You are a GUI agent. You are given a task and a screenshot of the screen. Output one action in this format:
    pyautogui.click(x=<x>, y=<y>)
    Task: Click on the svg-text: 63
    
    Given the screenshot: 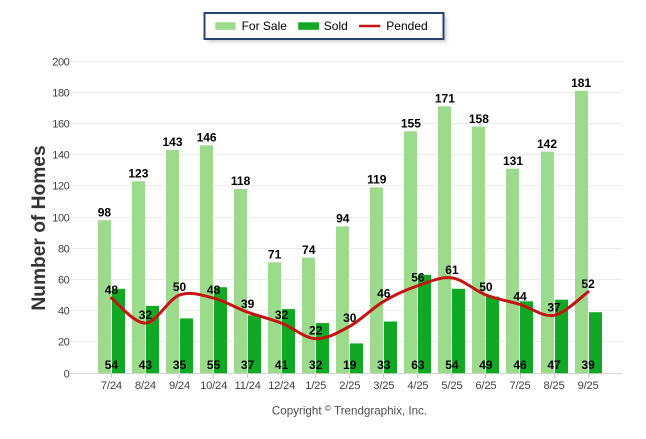 What is the action you would take?
    pyautogui.click(x=418, y=365)
    